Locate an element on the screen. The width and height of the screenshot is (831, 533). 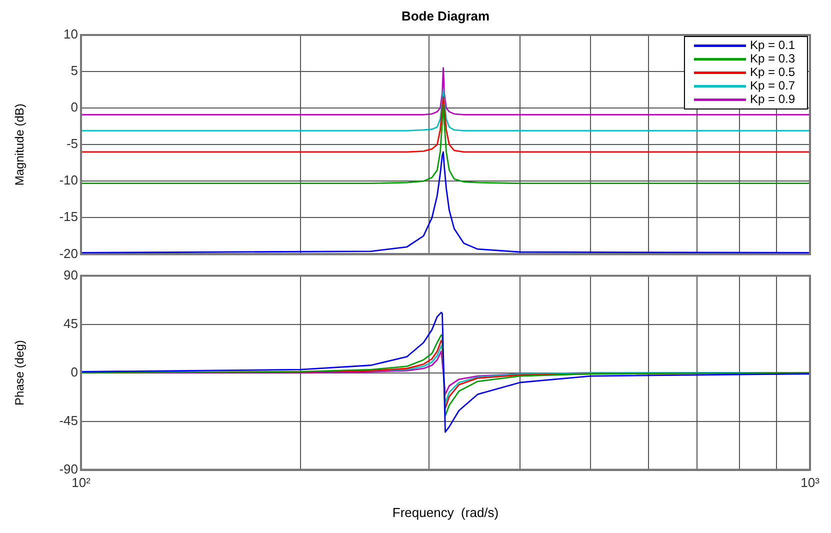
y-tick-label: -45 is located at coordinates (68, 420).